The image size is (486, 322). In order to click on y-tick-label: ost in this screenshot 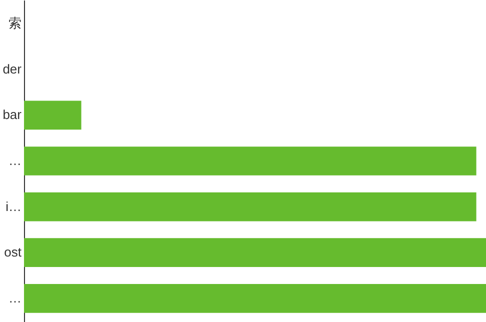, I will do `click(13, 252)`.